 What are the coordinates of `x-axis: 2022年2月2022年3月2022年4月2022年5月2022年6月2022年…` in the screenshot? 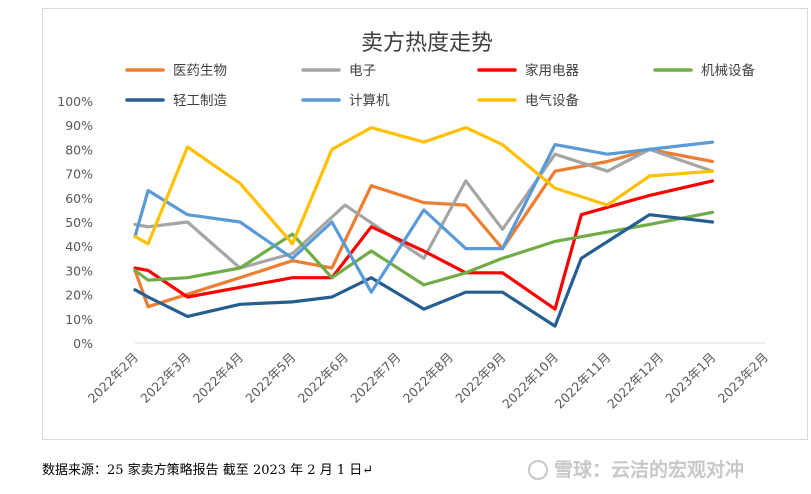 It's located at (428, 377).